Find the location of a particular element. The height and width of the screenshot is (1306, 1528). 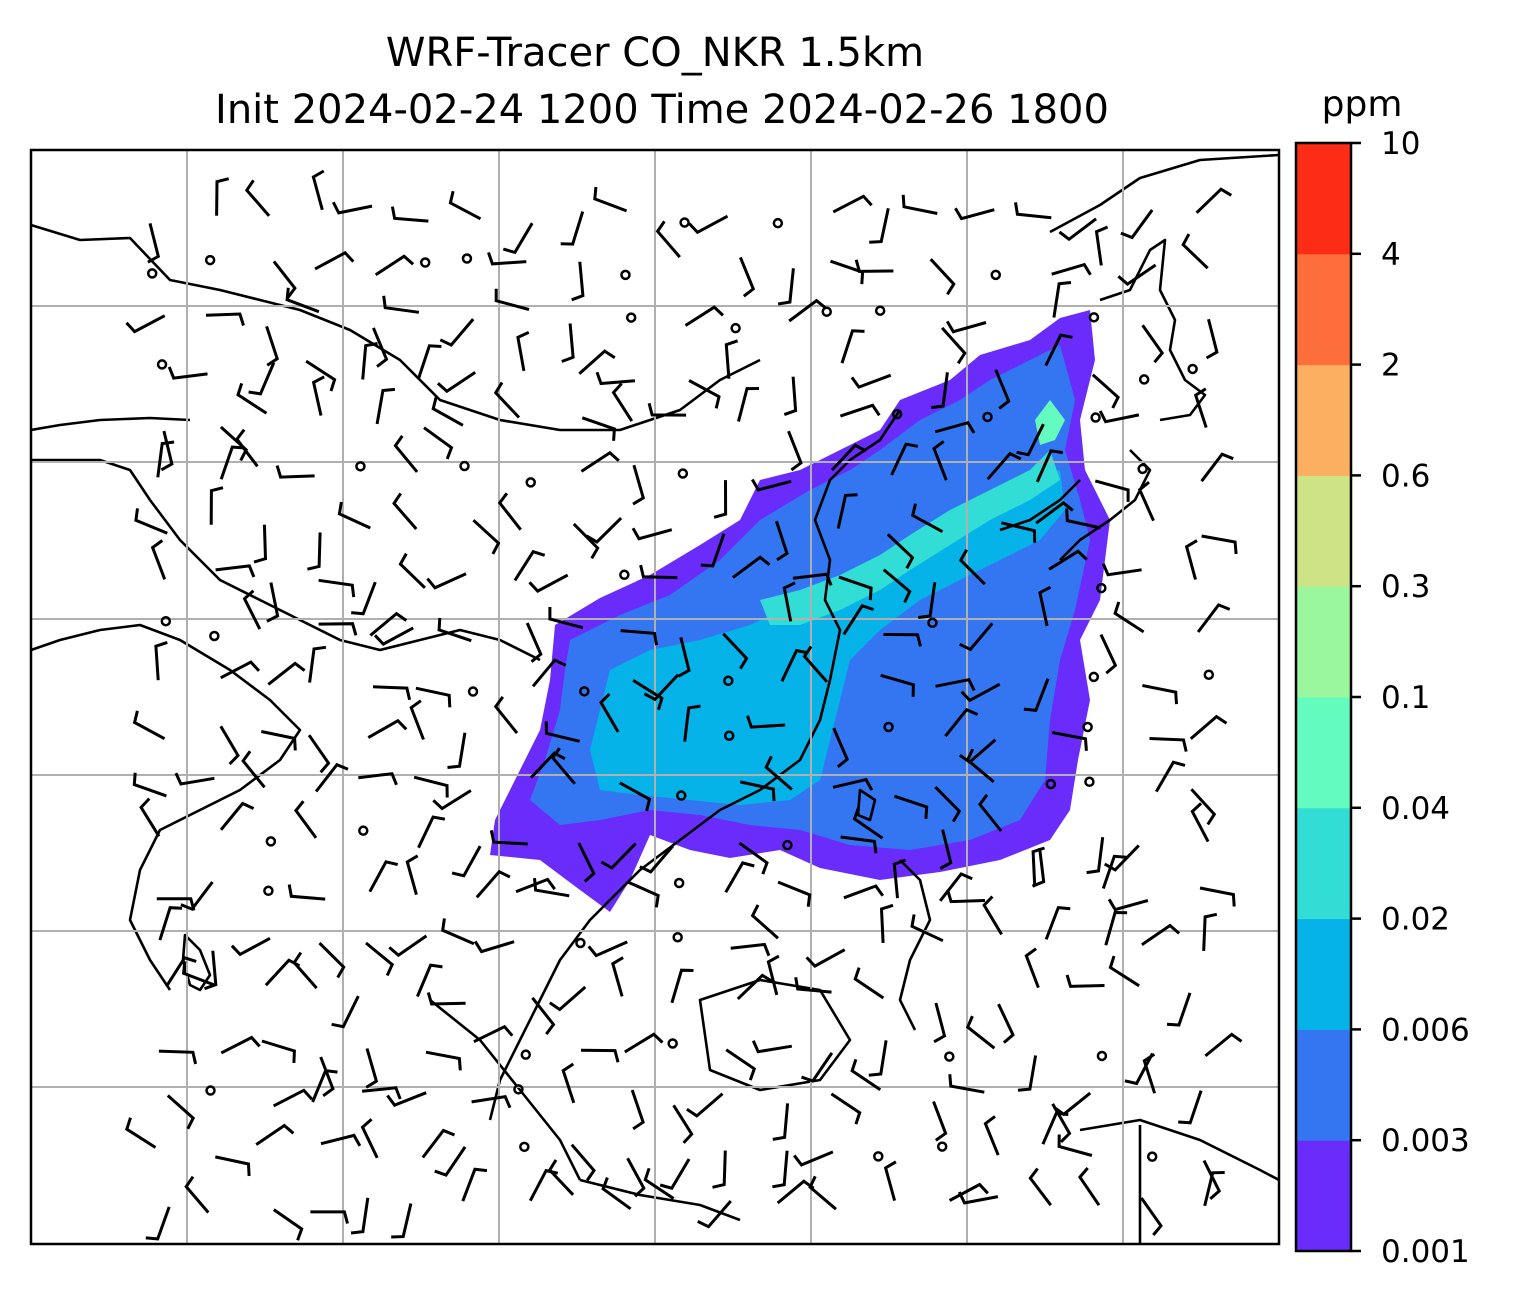

colorbar-ticks: 0.001 0.003 0.006 0.02 0.04 0.1 0.3 0.6 2 4 10 is located at coordinates (1410, 698).